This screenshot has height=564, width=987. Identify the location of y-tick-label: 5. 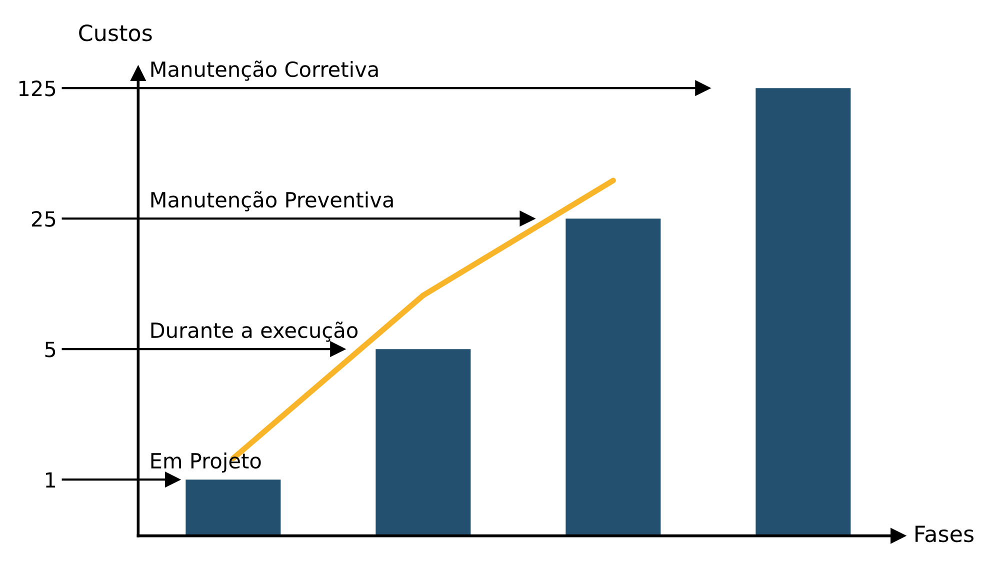
(50, 350).